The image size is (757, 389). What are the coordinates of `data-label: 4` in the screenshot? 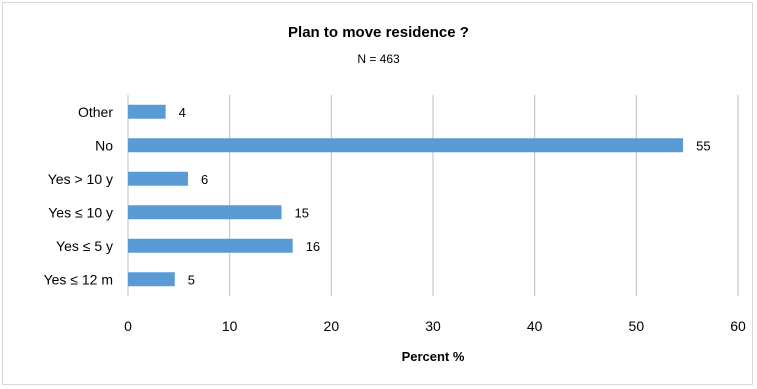 It's located at (182, 112).